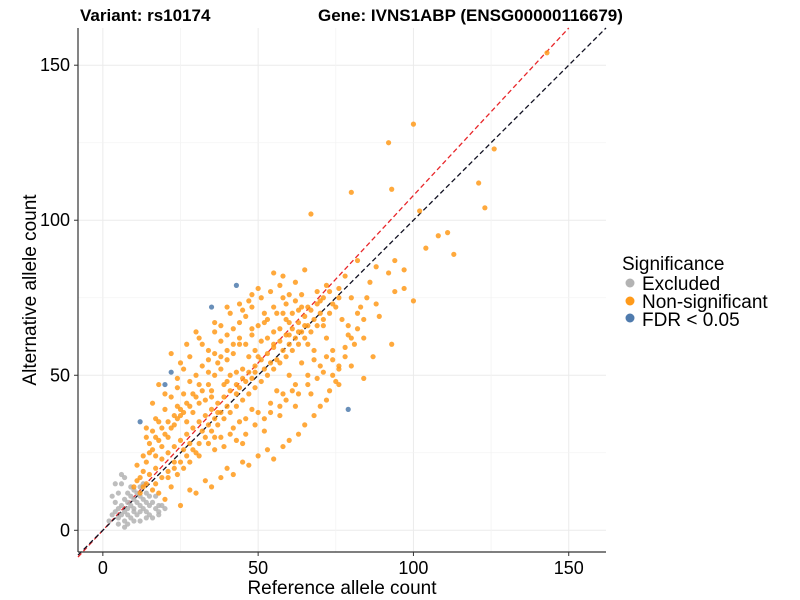 The image size is (800, 600). What do you see at coordinates (342, 588) in the screenshot?
I see `x-axis-title: Reference allele count` at bounding box center [342, 588].